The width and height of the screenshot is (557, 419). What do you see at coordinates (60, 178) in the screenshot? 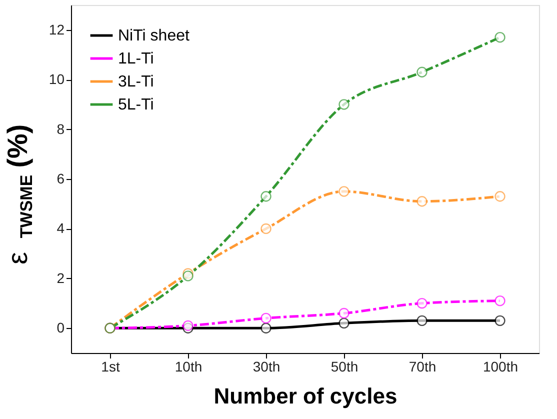
I see `y-tick-label: 6` at bounding box center [60, 178].